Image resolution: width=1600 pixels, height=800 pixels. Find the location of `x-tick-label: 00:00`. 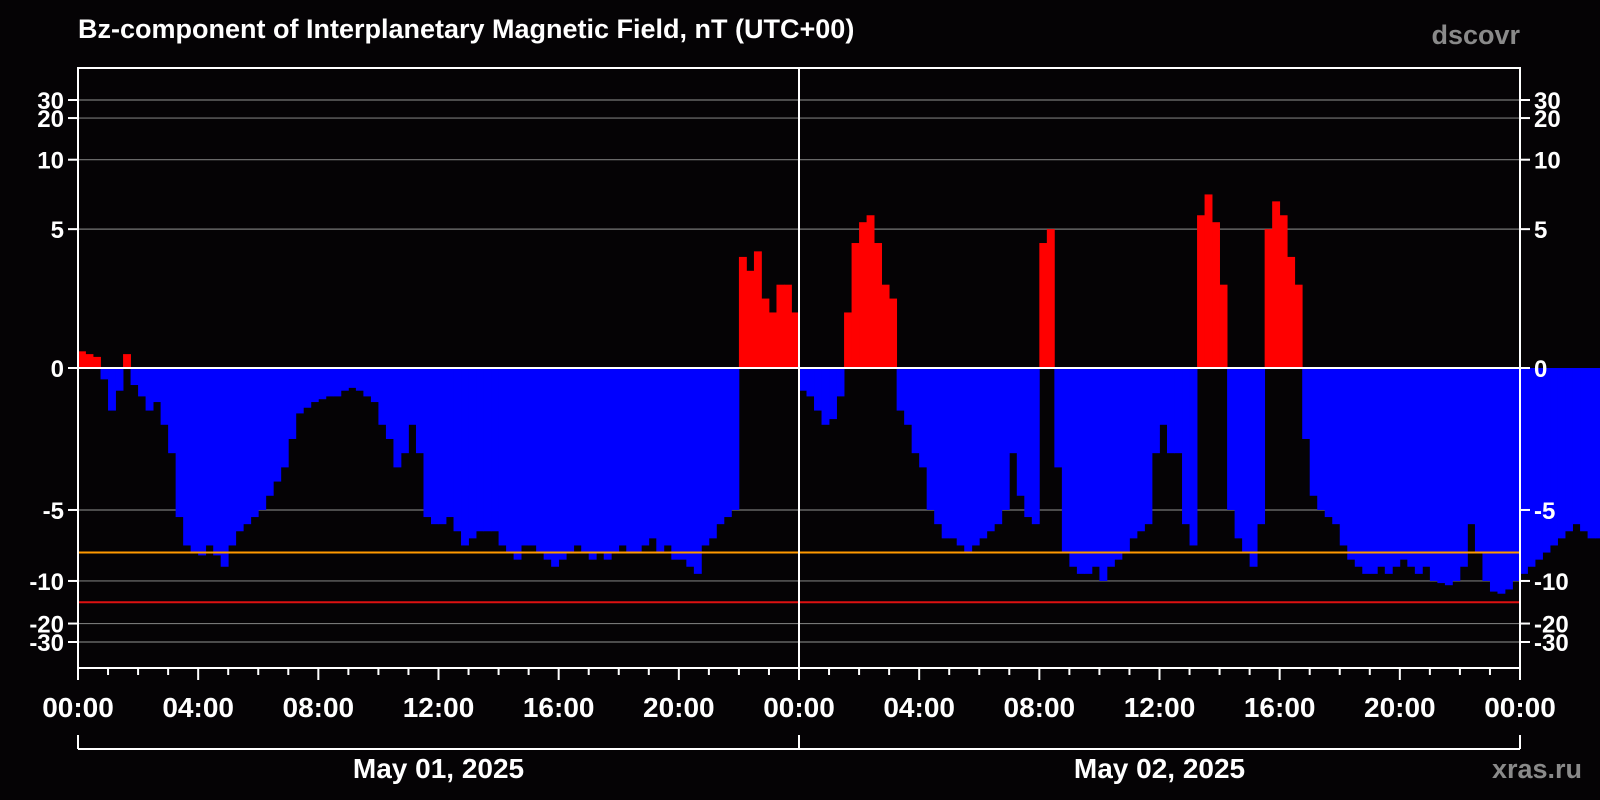

x-tick-label: 00:00 is located at coordinates (799, 707).